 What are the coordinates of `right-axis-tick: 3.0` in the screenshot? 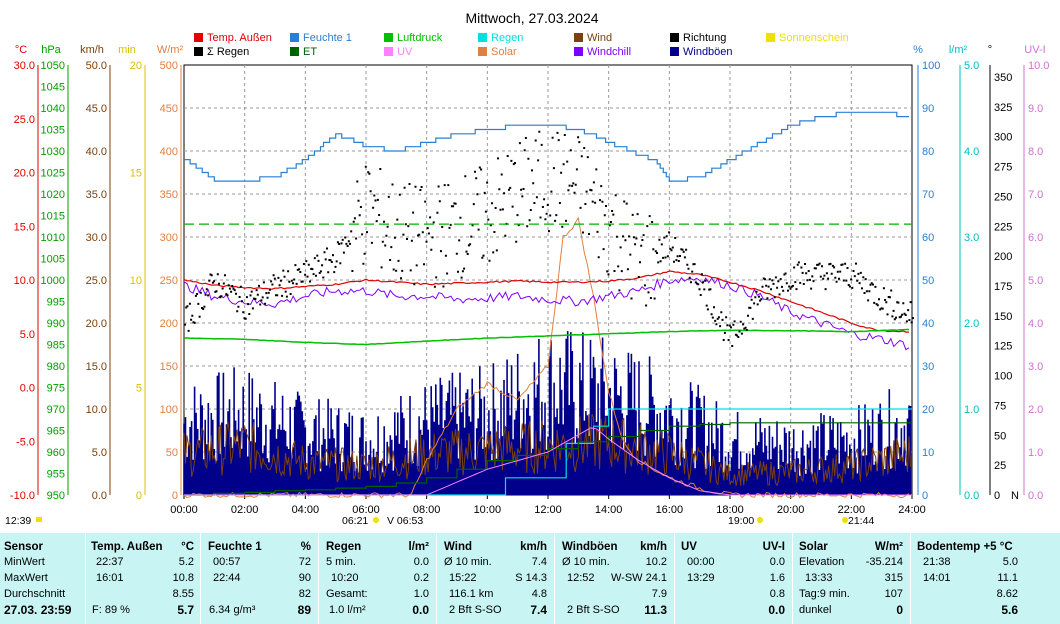 It's located at (971, 238).